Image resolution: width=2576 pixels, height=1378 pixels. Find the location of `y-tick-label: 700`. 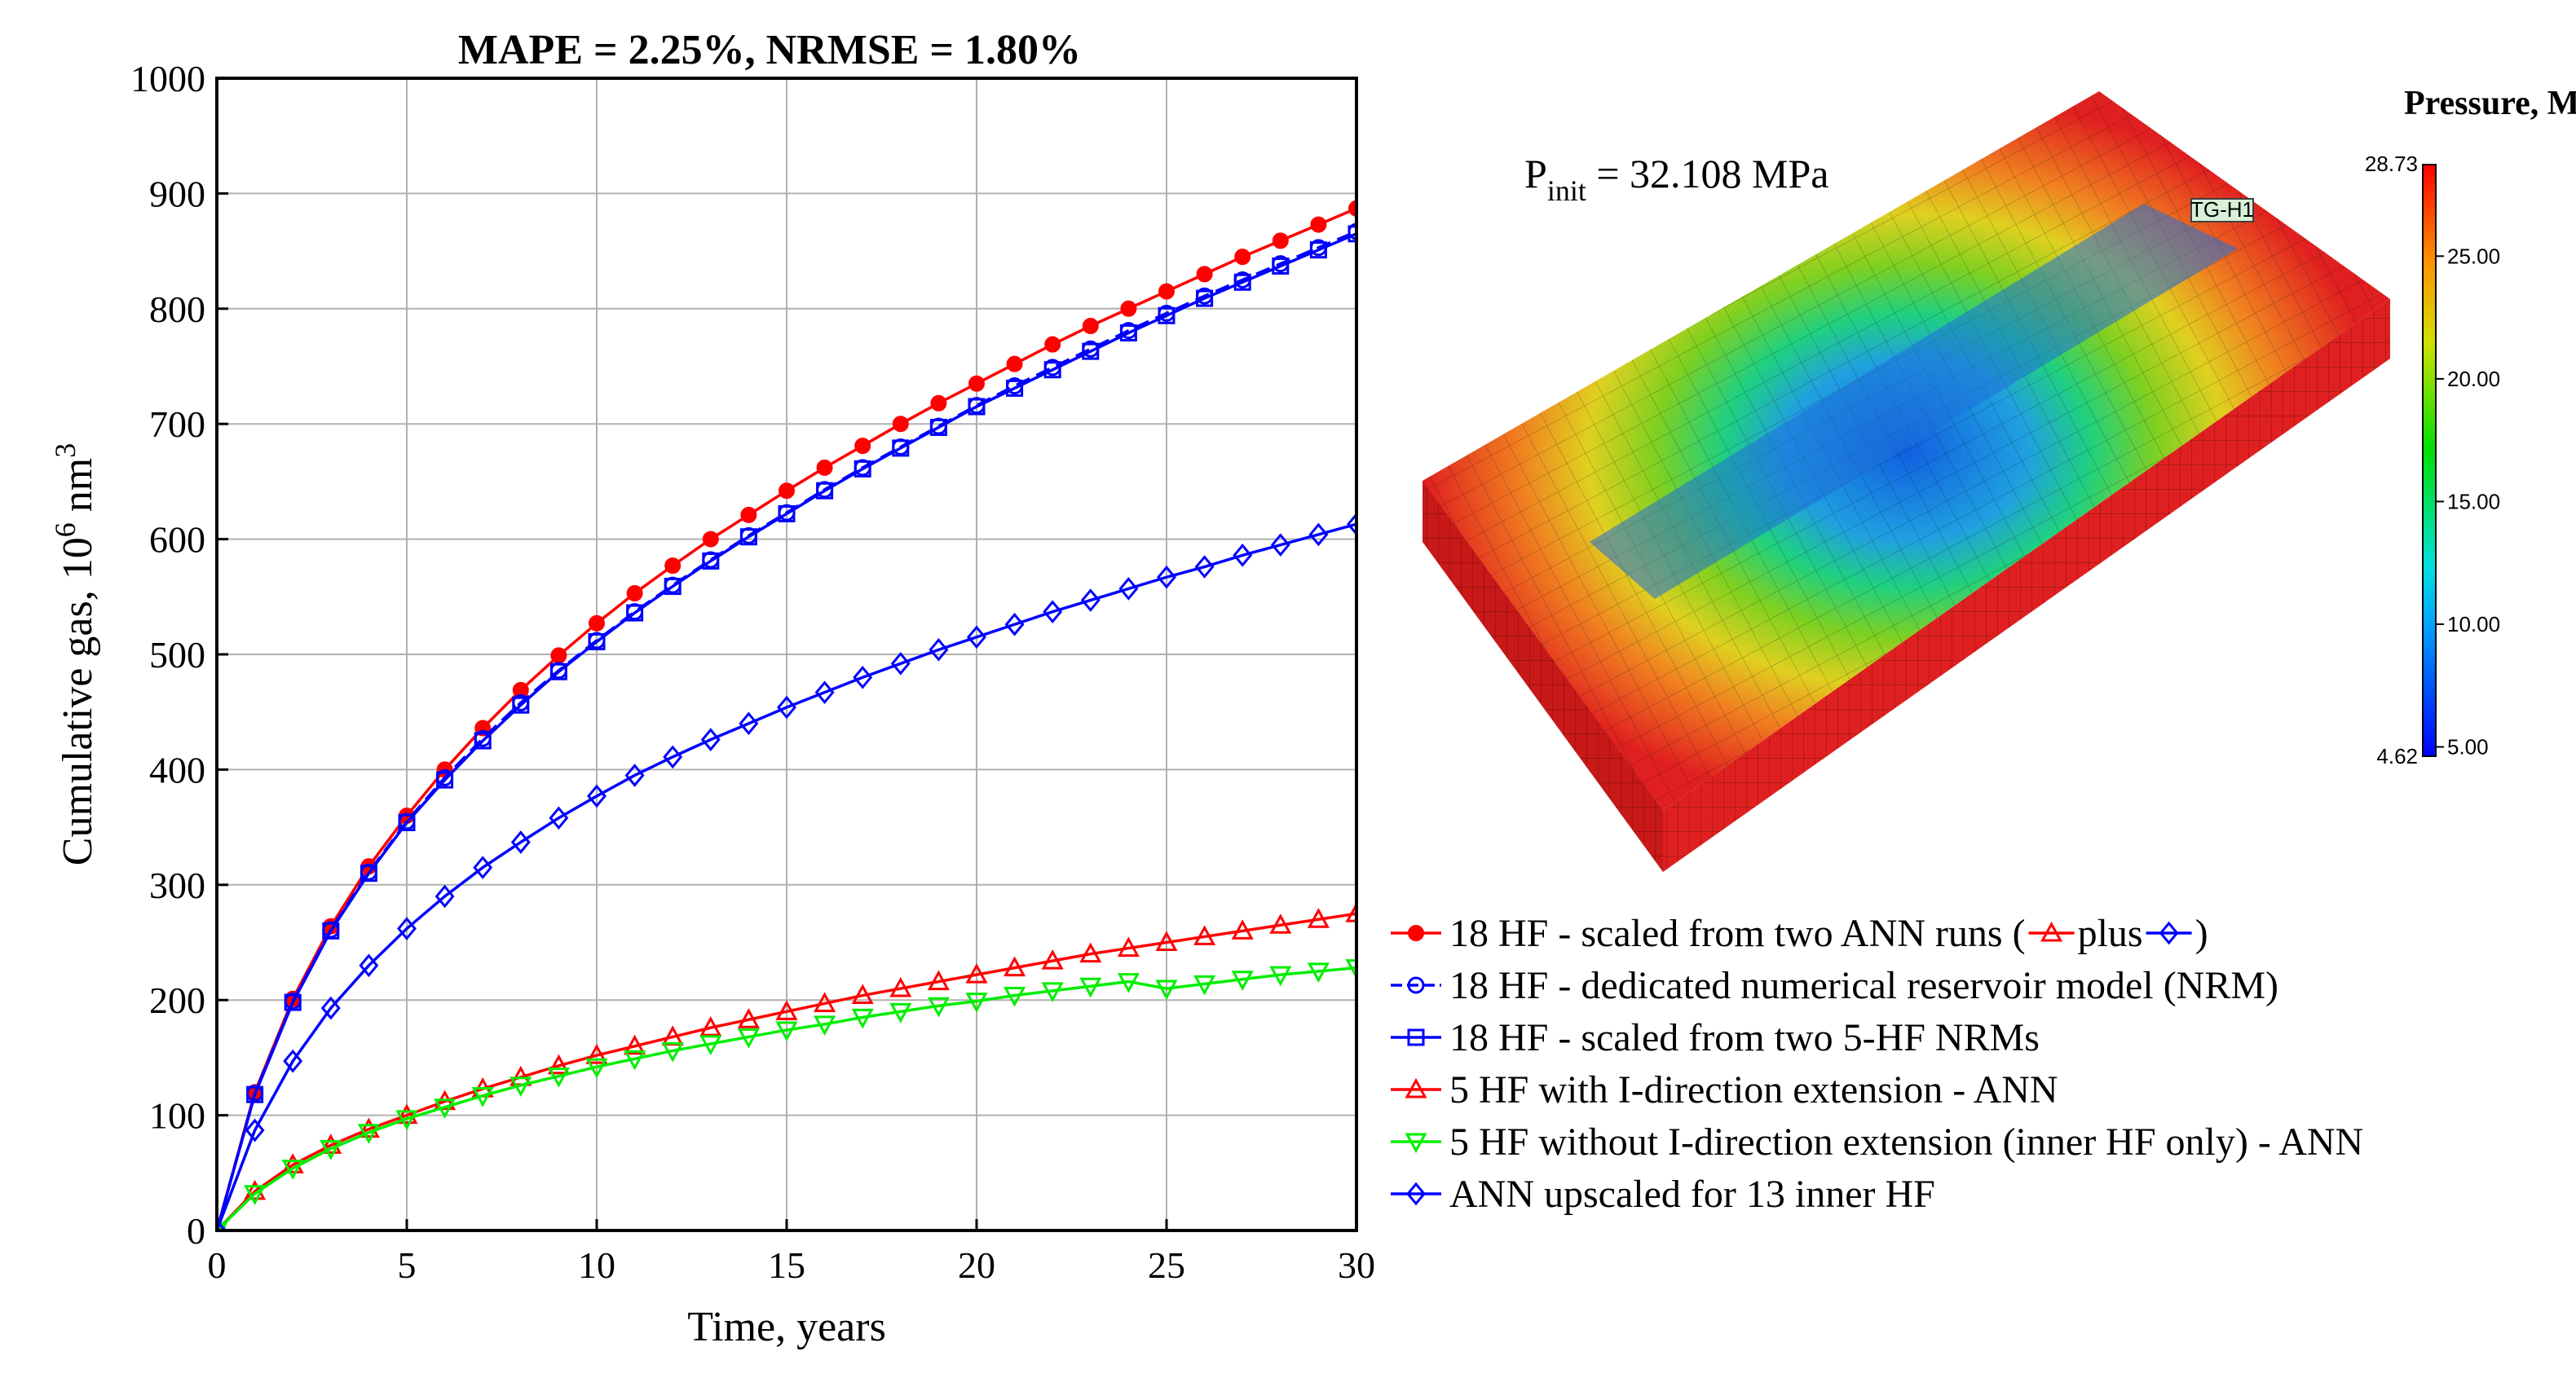

y-tick-label: 700 is located at coordinates (177, 424).